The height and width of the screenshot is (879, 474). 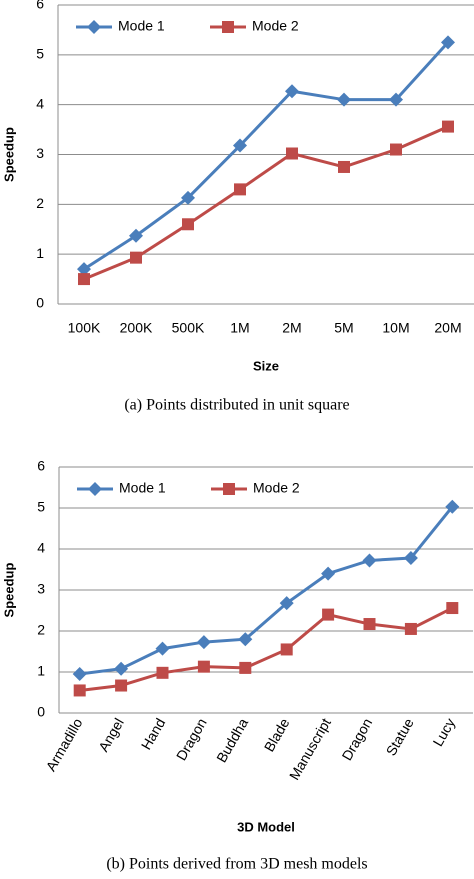 What do you see at coordinates (266, 365) in the screenshot?
I see `x-axis-title: Size` at bounding box center [266, 365].